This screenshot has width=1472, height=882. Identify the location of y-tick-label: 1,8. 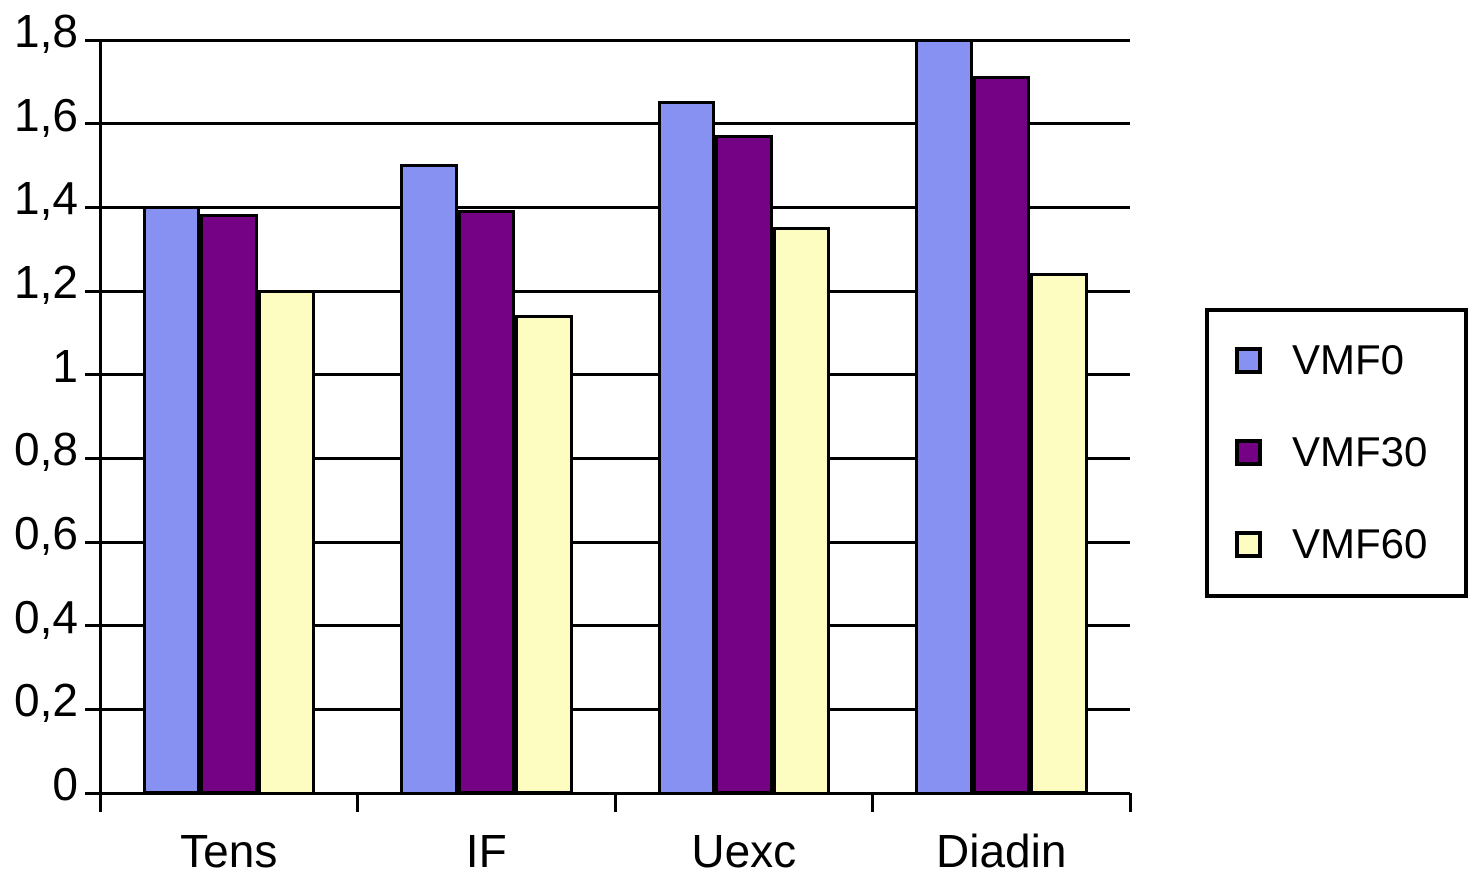
(46, 31).